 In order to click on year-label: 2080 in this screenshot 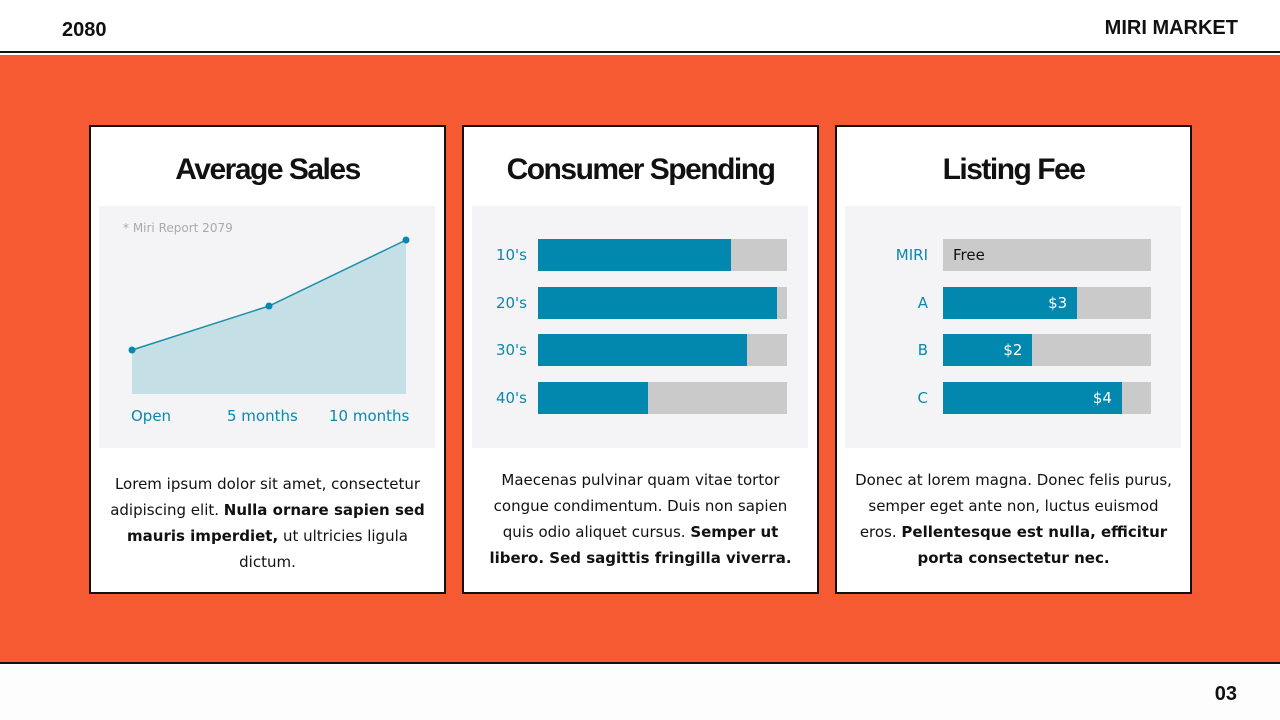, I will do `click(84, 30)`.